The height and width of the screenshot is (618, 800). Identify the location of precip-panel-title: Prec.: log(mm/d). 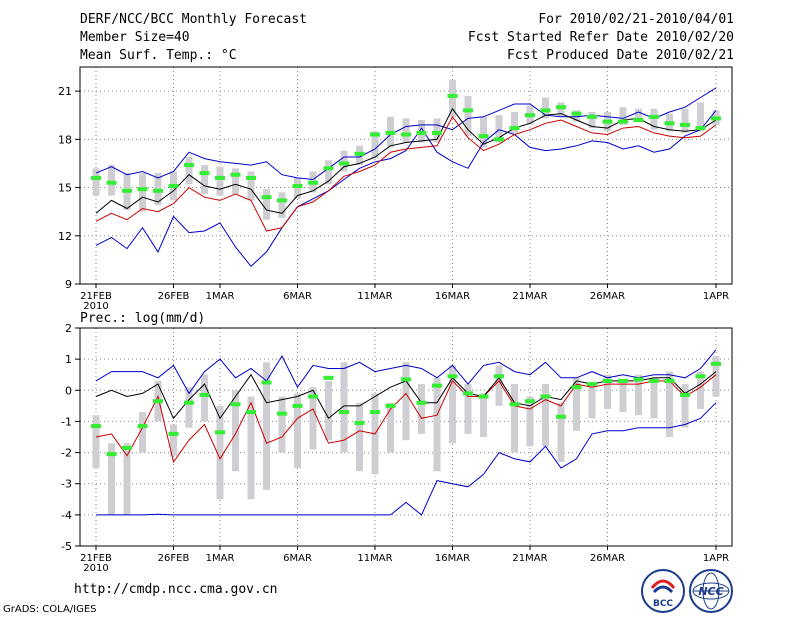
(142, 318).